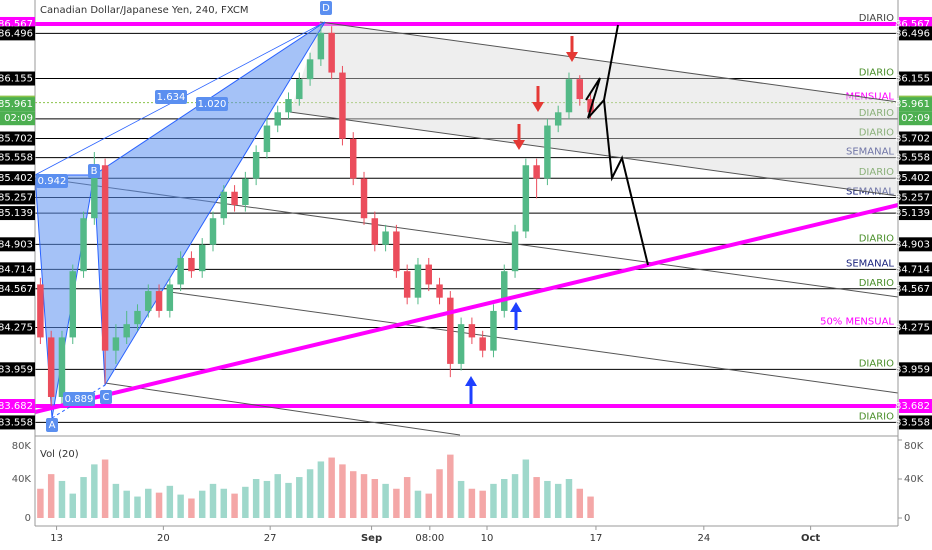 This screenshot has width=932, height=550. What do you see at coordinates (371, 538) in the screenshot?
I see `x-tick-label: Sep` at bounding box center [371, 538].